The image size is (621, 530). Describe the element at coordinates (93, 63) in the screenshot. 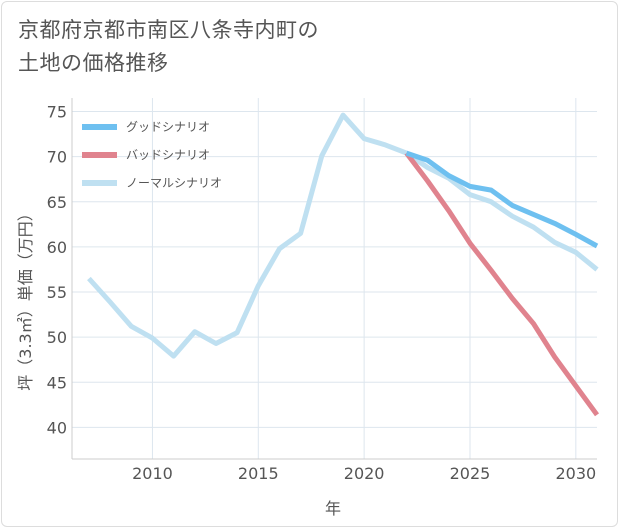

I see `chart-title-line-2: 土地の価格推移` at that location.